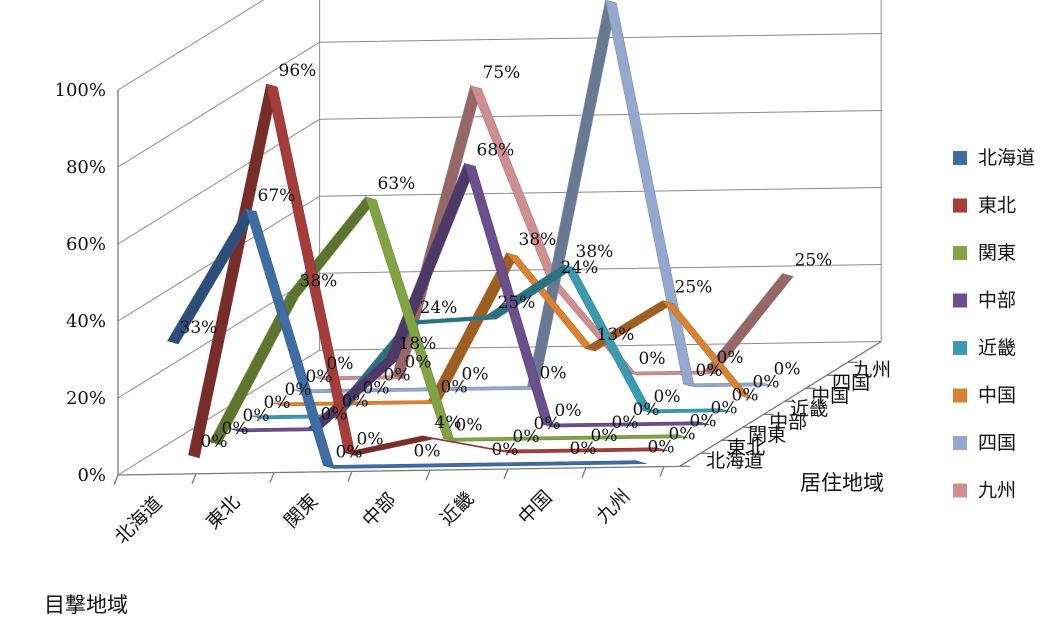 The height and width of the screenshot is (620, 1063). Describe the element at coordinates (872, 370) in the screenshot. I see `depth-category-label: 九州` at that location.